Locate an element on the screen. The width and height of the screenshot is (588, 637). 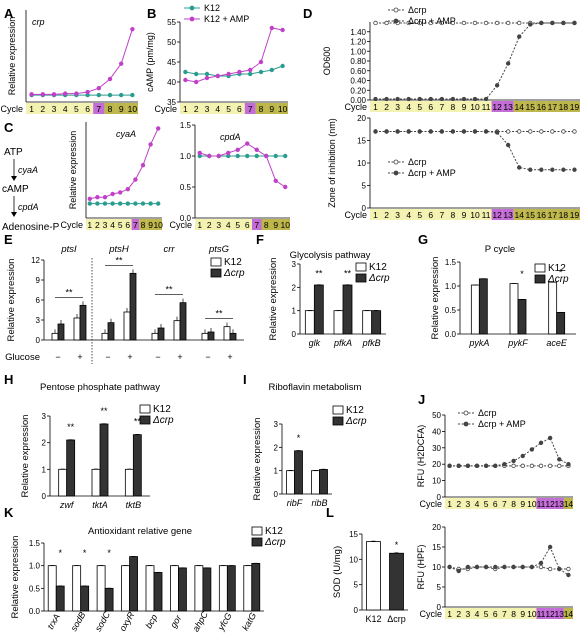
I-legend-label: K12 is located at coordinates (355, 410).